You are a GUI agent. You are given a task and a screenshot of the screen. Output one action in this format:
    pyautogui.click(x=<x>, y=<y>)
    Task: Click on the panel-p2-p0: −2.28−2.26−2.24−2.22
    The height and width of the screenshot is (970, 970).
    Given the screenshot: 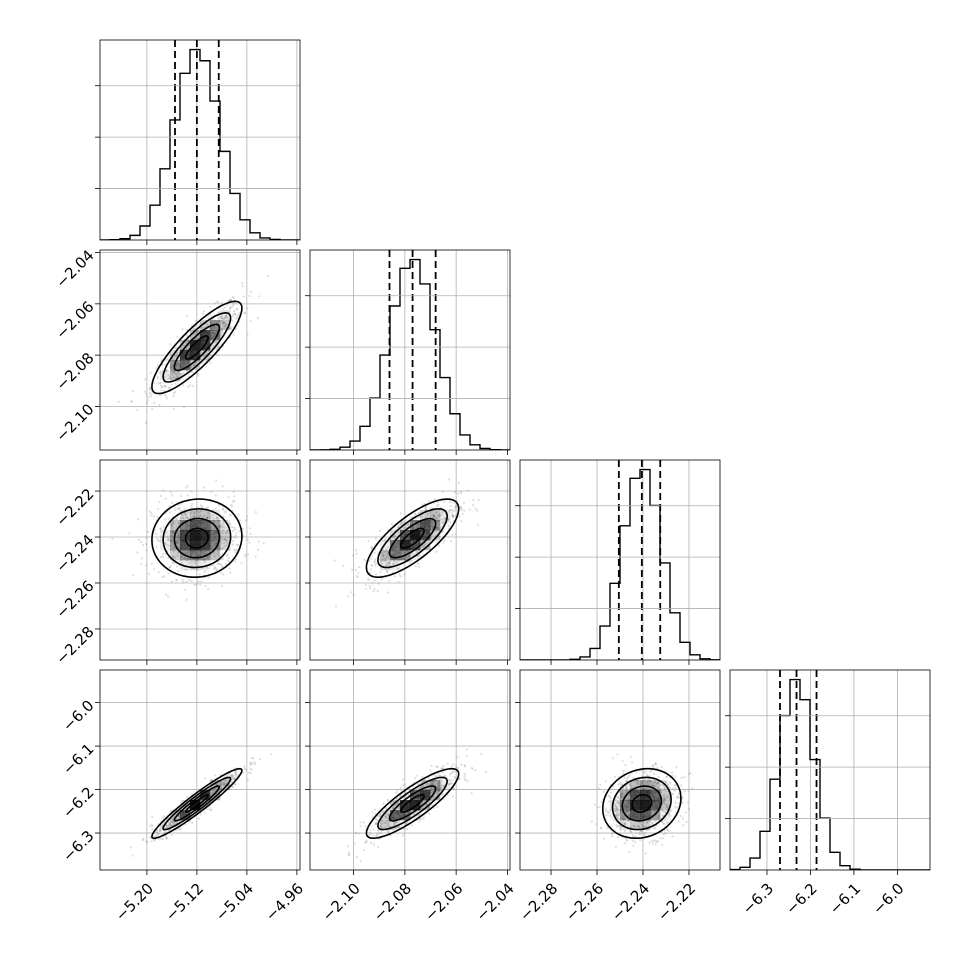 What is the action you would take?
    pyautogui.click(x=176, y=563)
    